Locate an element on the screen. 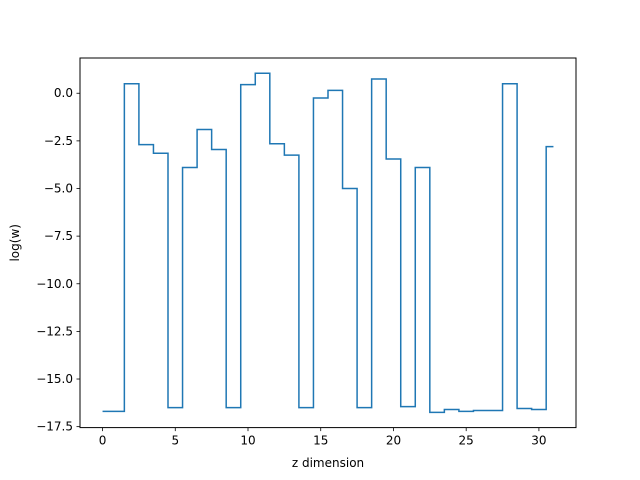 Image resolution: width=640 pixels, height=480 pixels. x-tick-label: 5 is located at coordinates (175, 441).